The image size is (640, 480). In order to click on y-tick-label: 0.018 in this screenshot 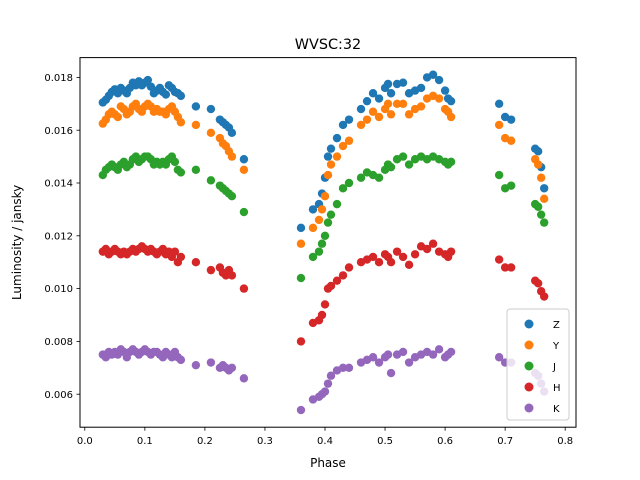, I will do `click(58, 78)`.